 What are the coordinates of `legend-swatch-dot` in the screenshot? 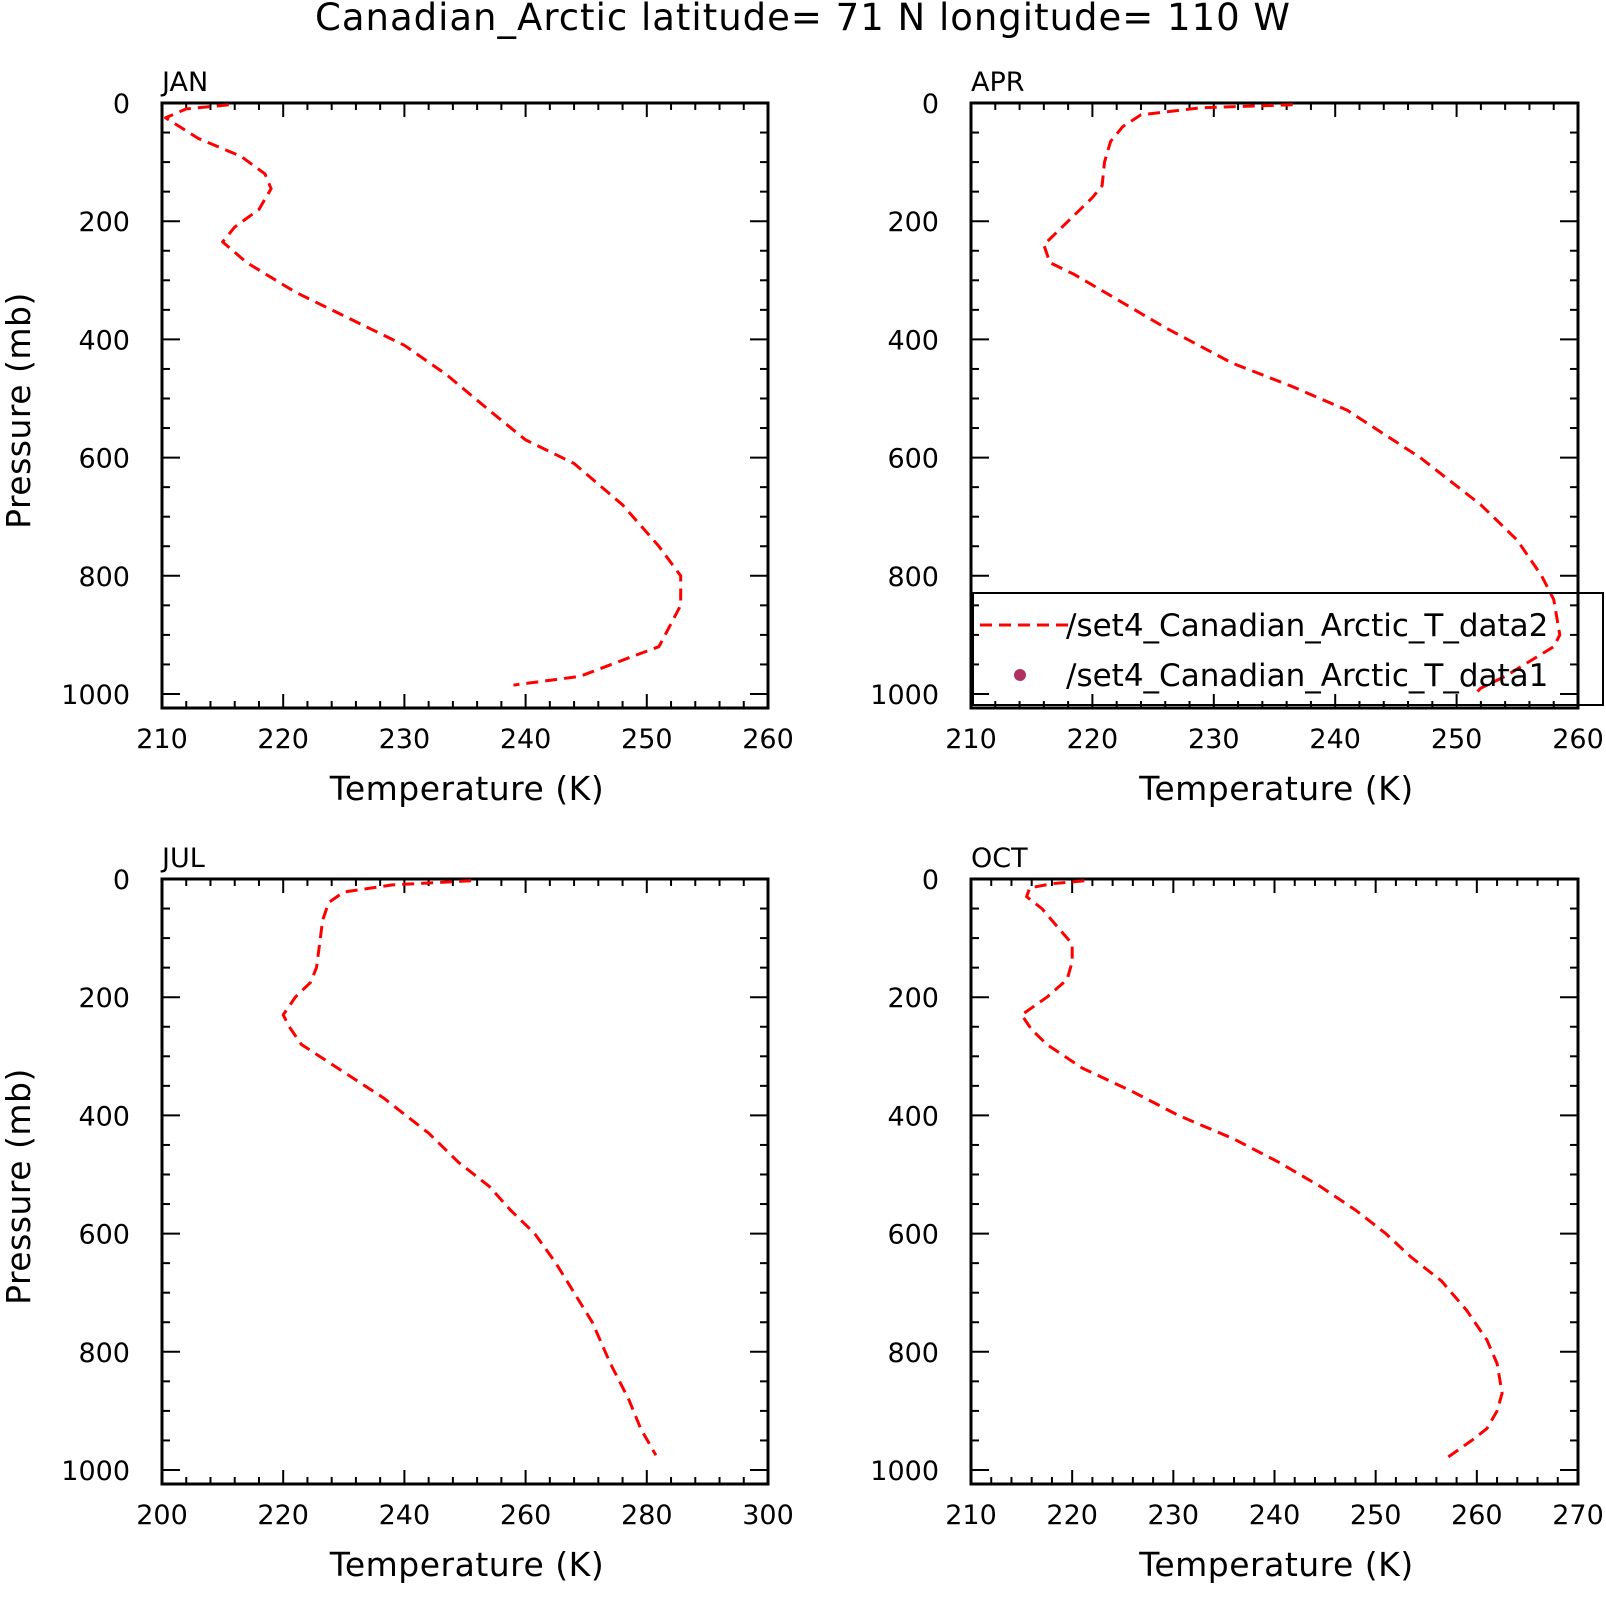 It's located at (1020, 675).